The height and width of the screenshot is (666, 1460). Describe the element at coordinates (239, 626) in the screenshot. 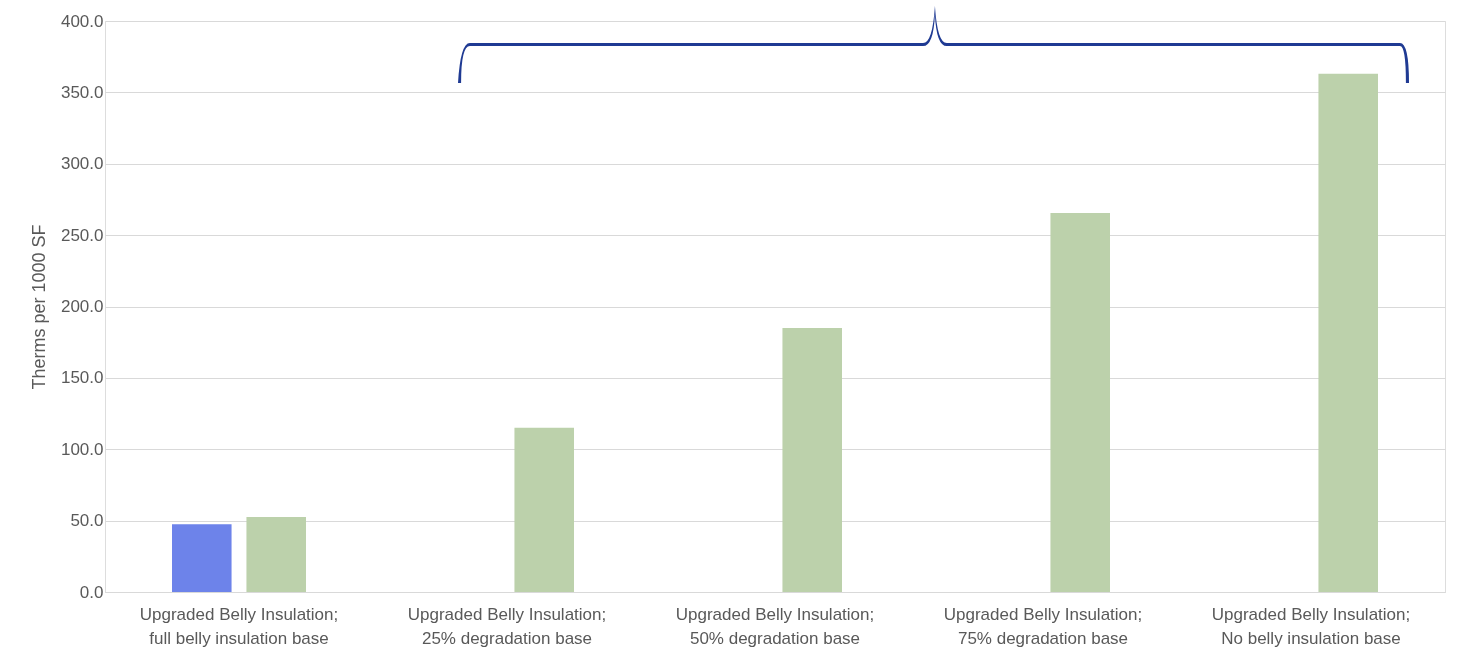

I see `x-tick-label: Upgraded Belly Insulation; full belly insulation base` at that location.